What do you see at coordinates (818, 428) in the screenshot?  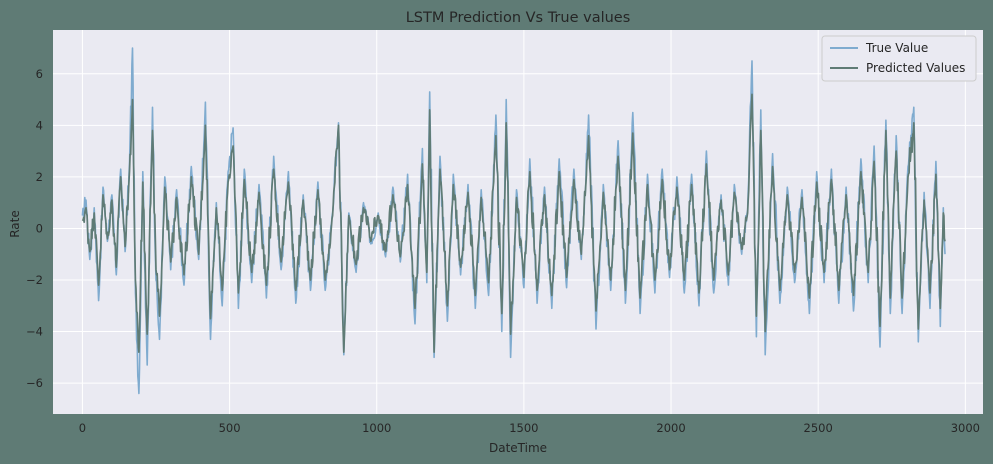 I see `x-tick-label: 2500` at bounding box center [818, 428].